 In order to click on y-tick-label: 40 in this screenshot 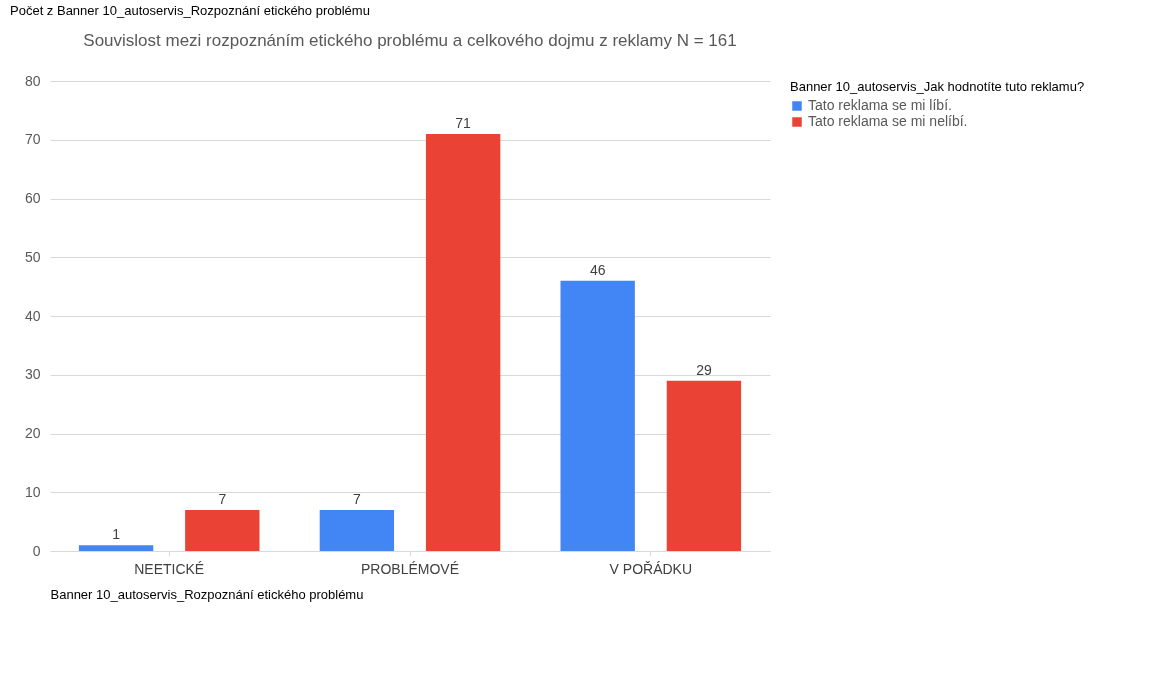, I will do `click(32, 315)`.